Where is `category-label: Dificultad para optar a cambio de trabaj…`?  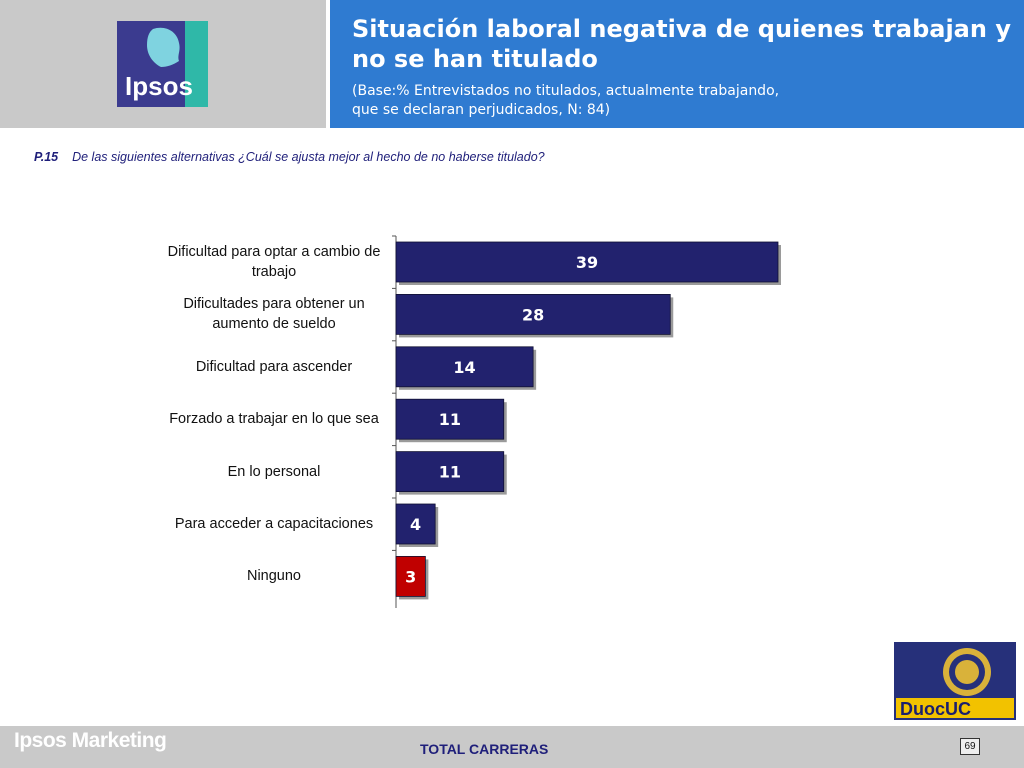 category-label: Dificultad para optar a cambio de trabaj… is located at coordinates (274, 262).